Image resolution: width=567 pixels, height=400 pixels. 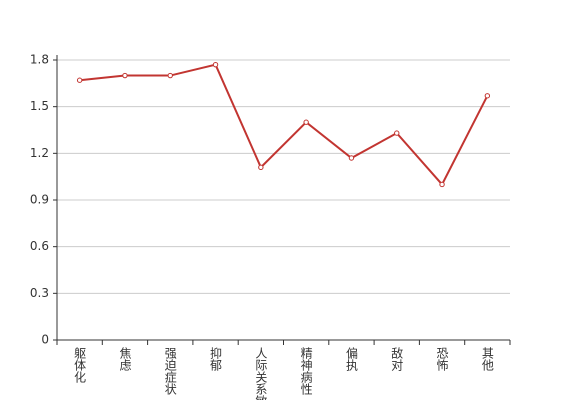 What do you see at coordinates (125, 359) in the screenshot?
I see `x-tick-label: 焦虑` at bounding box center [125, 359].